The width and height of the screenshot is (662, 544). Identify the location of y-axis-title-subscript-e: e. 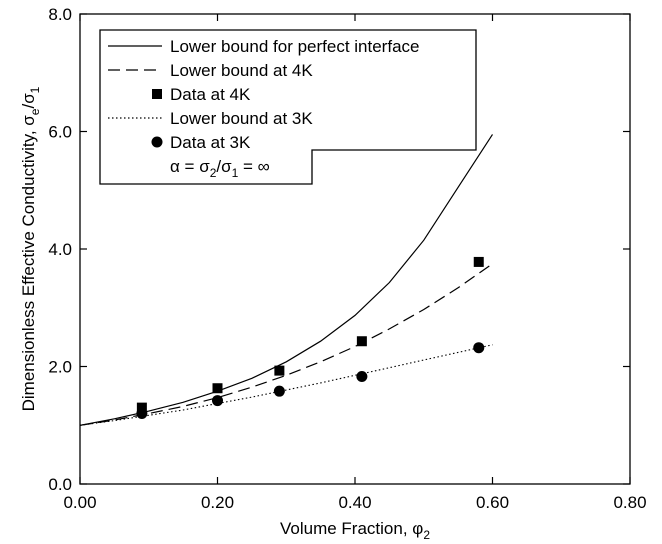
(35, 111).